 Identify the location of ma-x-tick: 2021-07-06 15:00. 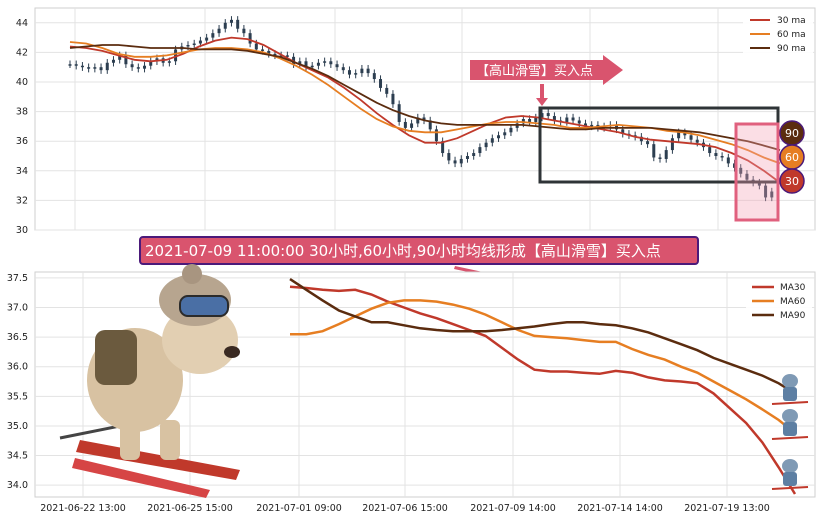
(405, 508).